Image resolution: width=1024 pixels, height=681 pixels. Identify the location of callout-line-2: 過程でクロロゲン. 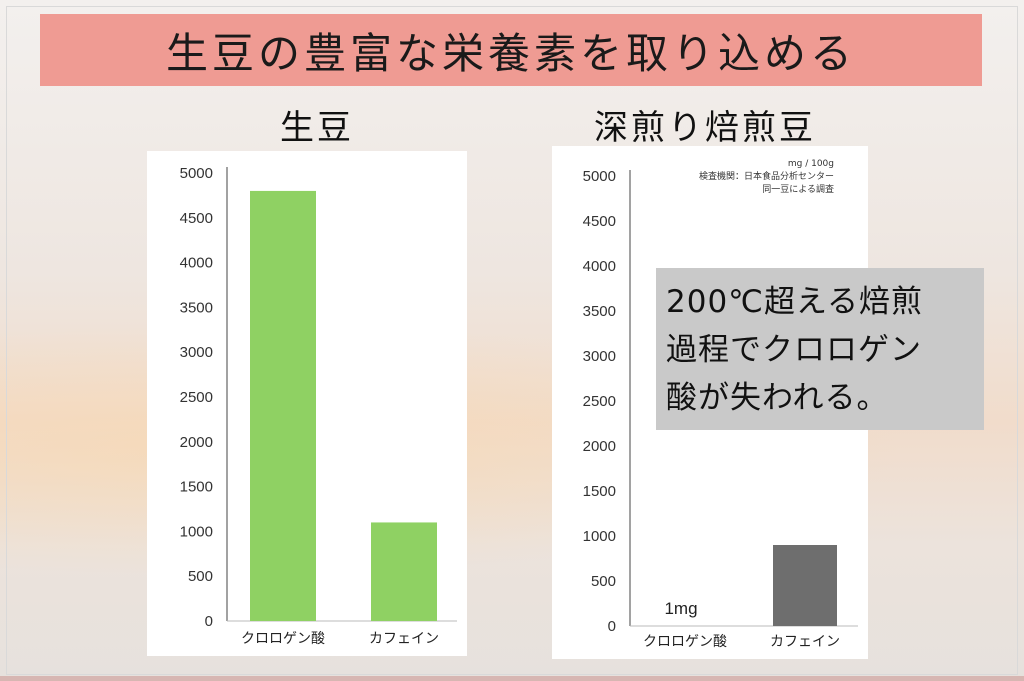
(794, 350).